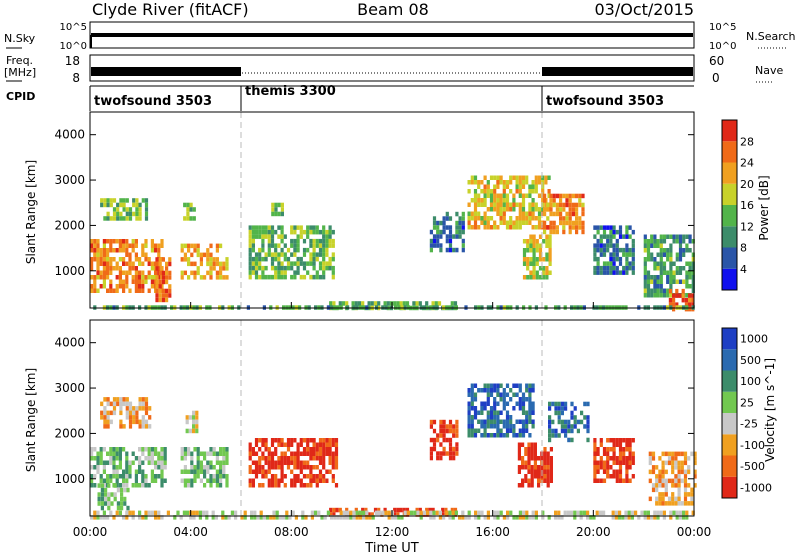  Describe the element at coordinates (747, 141) in the screenshot. I see `power-colorbar-tick-label: 28` at that location.